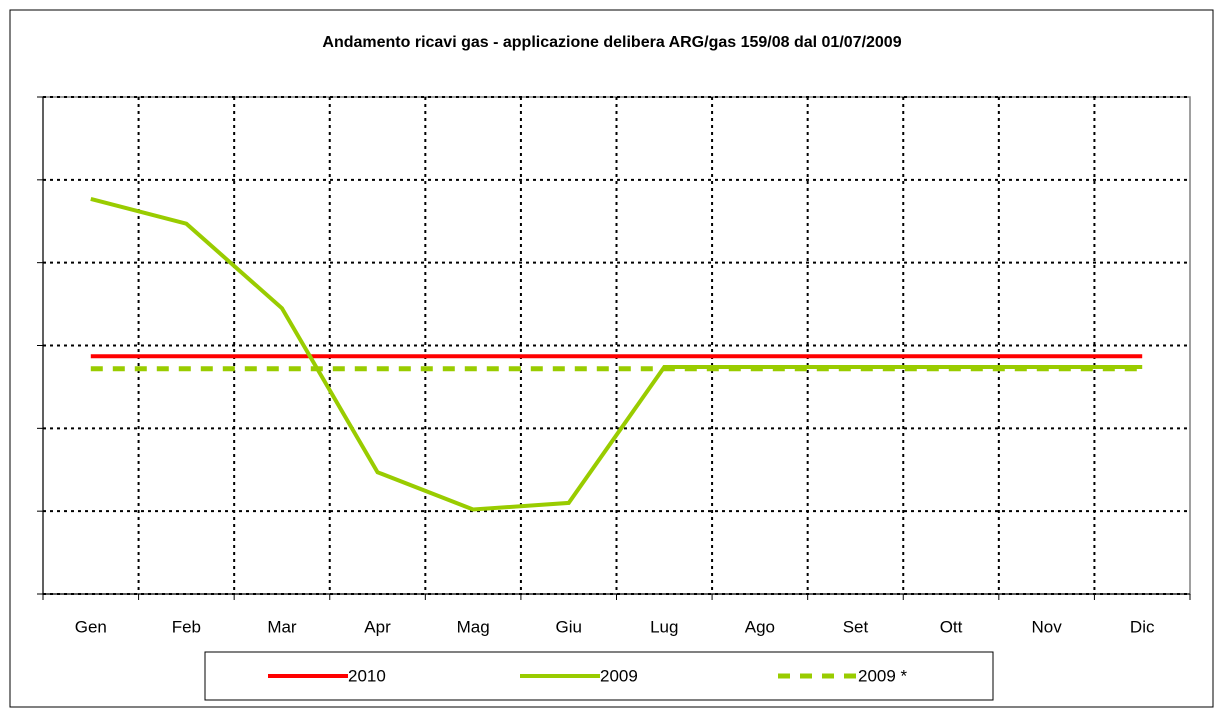  I want to click on x-tick-label: Gen, so click(91, 626).